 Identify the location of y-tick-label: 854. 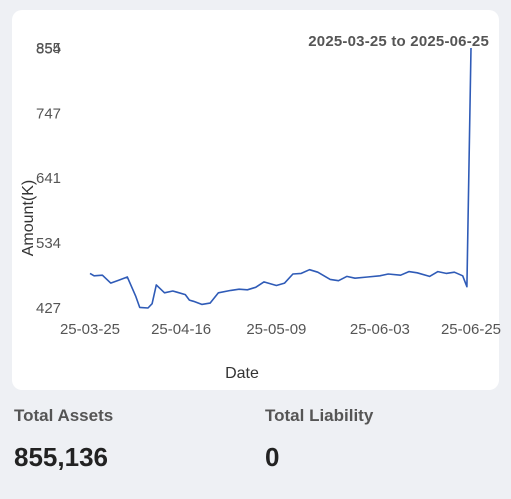
(48, 49).